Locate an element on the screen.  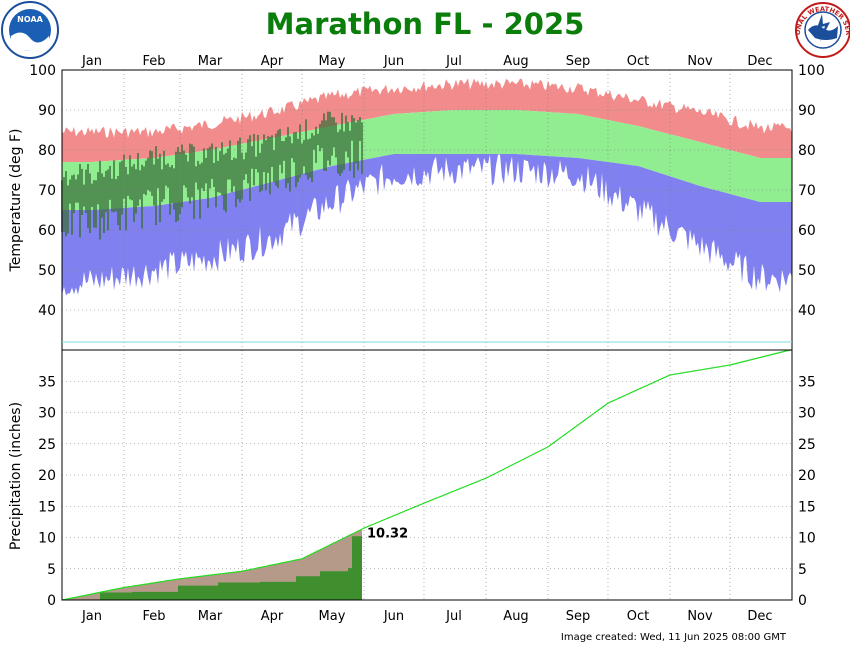
month-label-top: Oct is located at coordinates (638, 61).